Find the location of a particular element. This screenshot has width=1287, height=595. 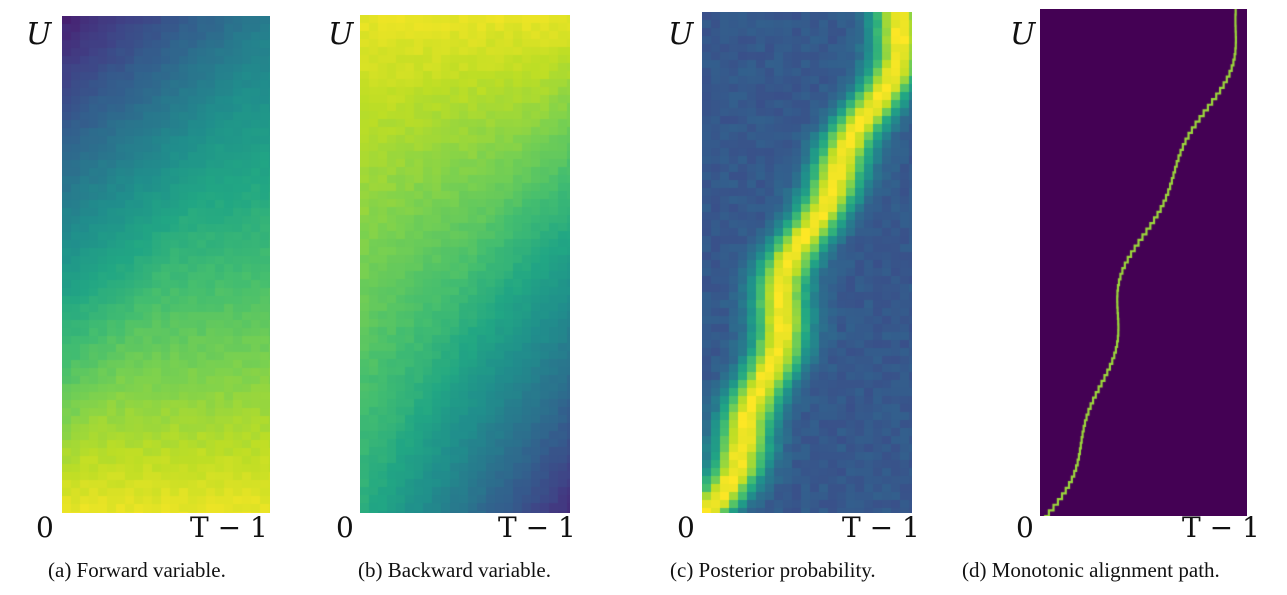

heatmap-alignment is located at coordinates (1143, 262).